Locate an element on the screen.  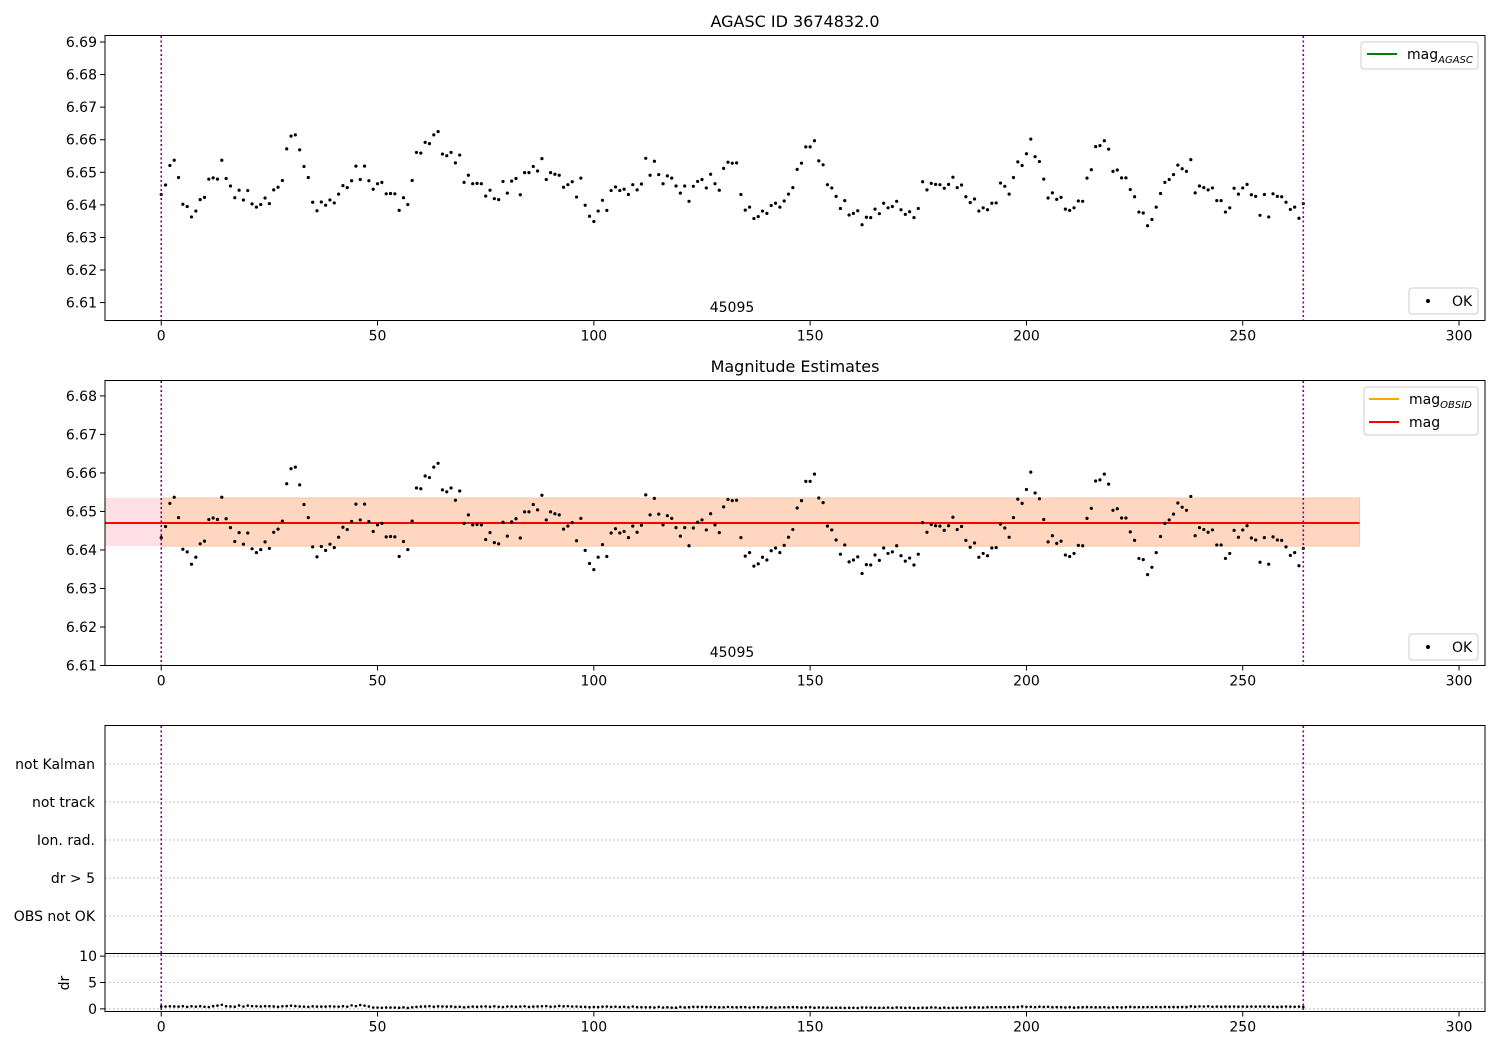
legend-label-mag-agasc: magAGASC is located at coordinates (1440, 56).